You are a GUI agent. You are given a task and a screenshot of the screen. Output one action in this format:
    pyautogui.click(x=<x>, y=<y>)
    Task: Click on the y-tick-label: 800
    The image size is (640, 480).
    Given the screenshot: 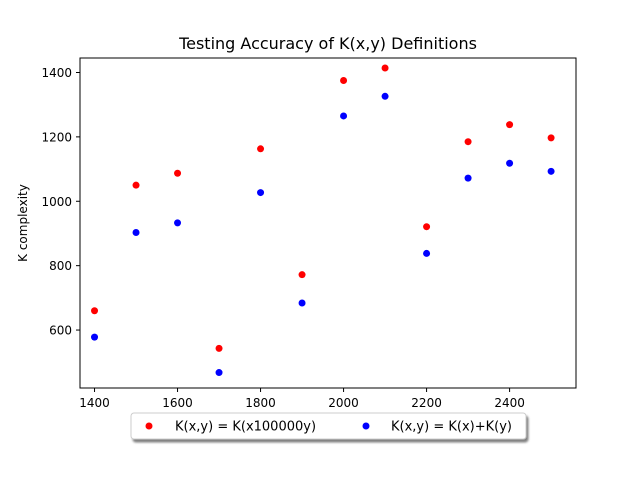 What is the action you would take?
    pyautogui.click(x=60, y=266)
    